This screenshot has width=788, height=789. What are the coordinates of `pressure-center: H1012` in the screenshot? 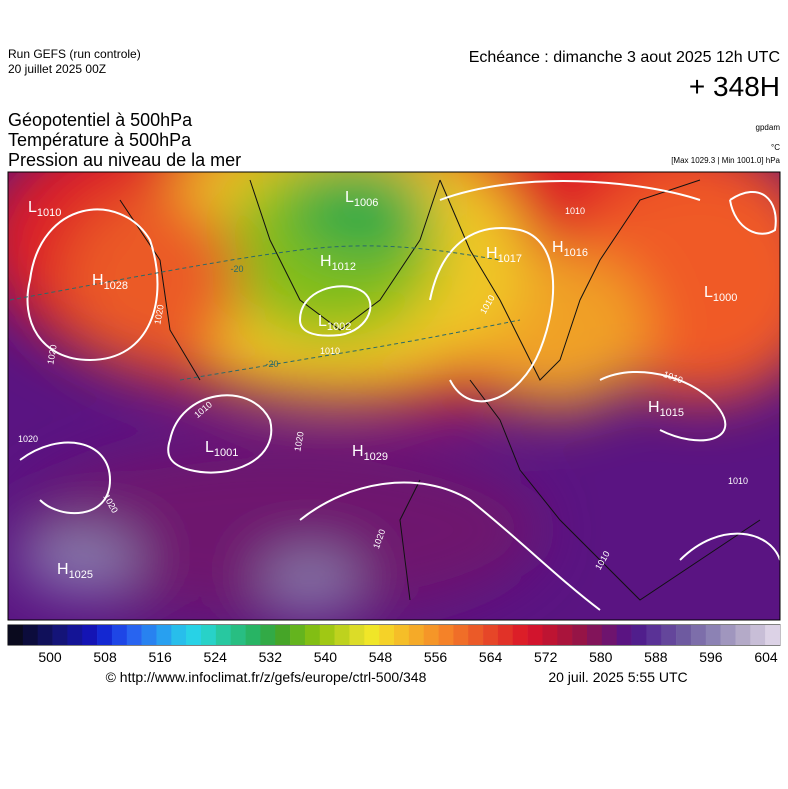 It's located at (338, 263).